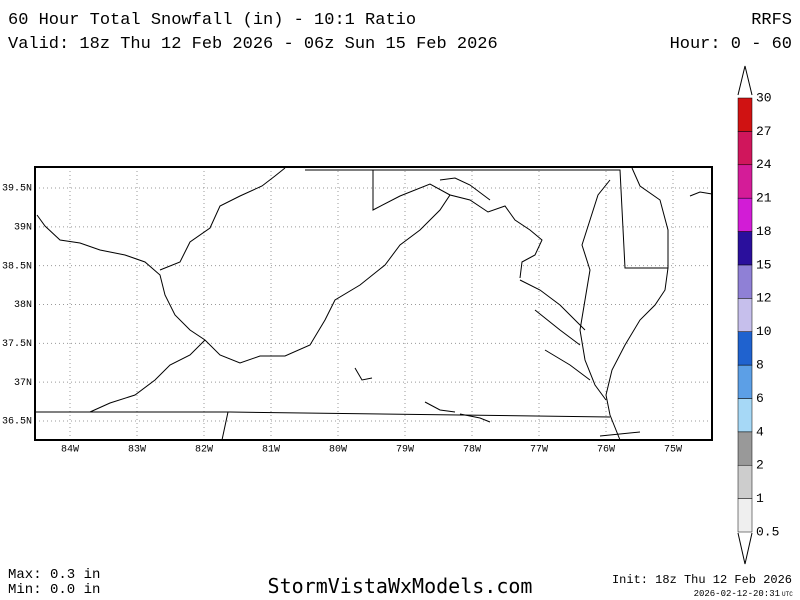  Describe the element at coordinates (400, 586) in the screenshot. I see `site-name: StormVistaWxModels.com` at that location.